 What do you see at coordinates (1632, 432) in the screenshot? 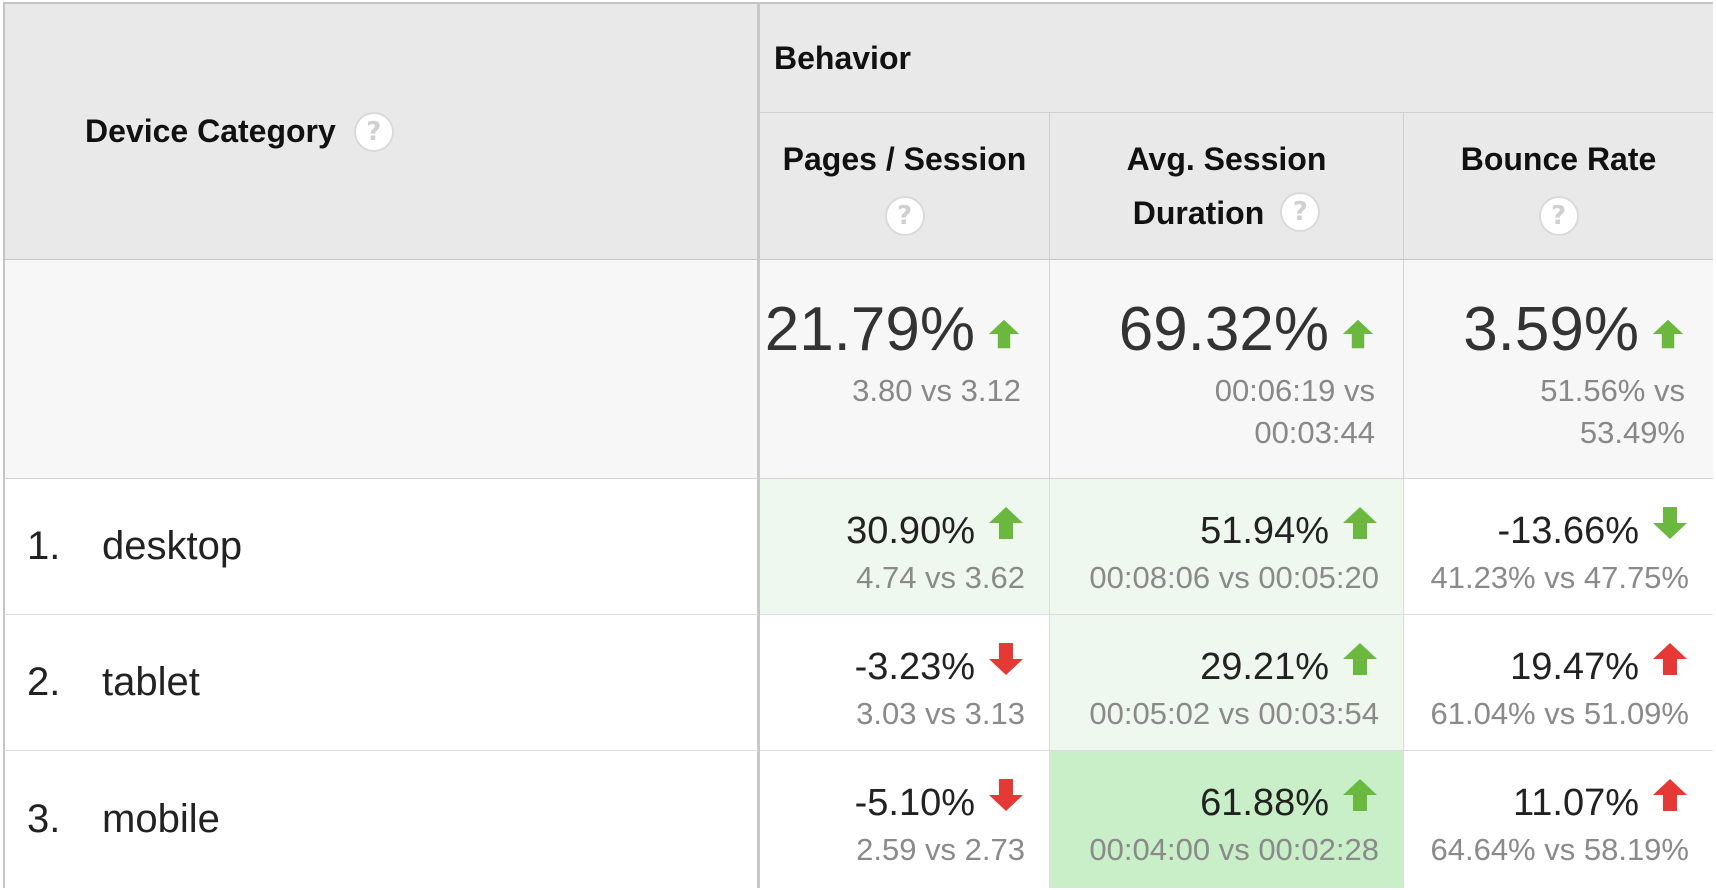
I see `summary-comparison-line2: 53.49%` at bounding box center [1632, 432].